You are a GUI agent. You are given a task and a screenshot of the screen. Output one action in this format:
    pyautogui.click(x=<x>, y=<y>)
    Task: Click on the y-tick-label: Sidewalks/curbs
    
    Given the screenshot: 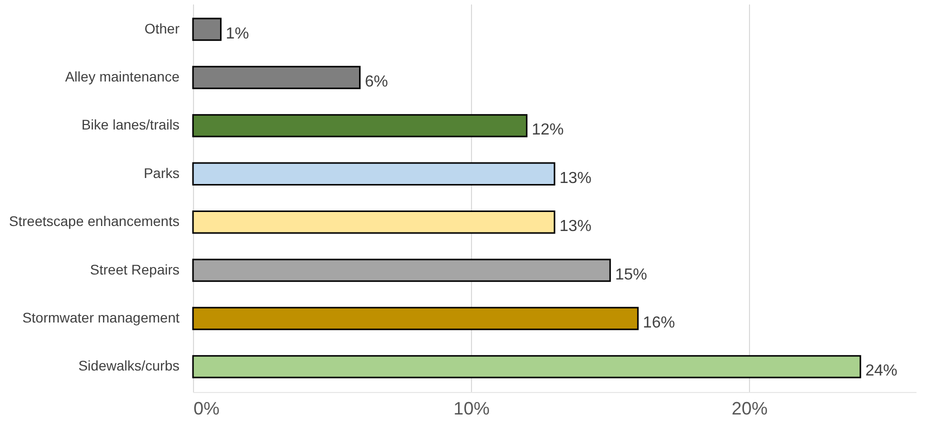 What is the action you would take?
    pyautogui.click(x=129, y=366)
    